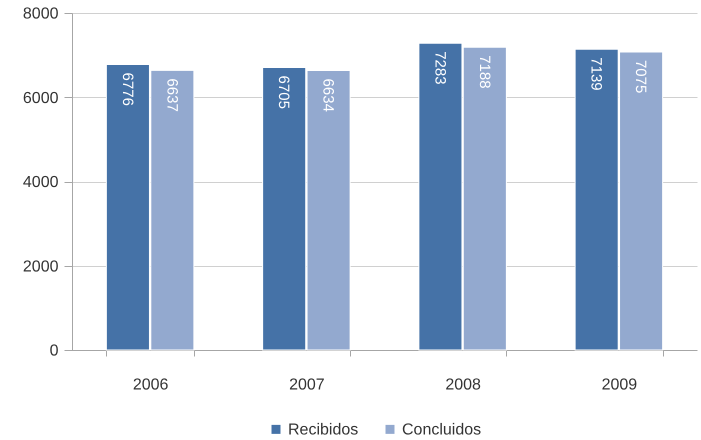 The image size is (701, 440). I want to click on x-tick-label: 2009, so click(620, 385).